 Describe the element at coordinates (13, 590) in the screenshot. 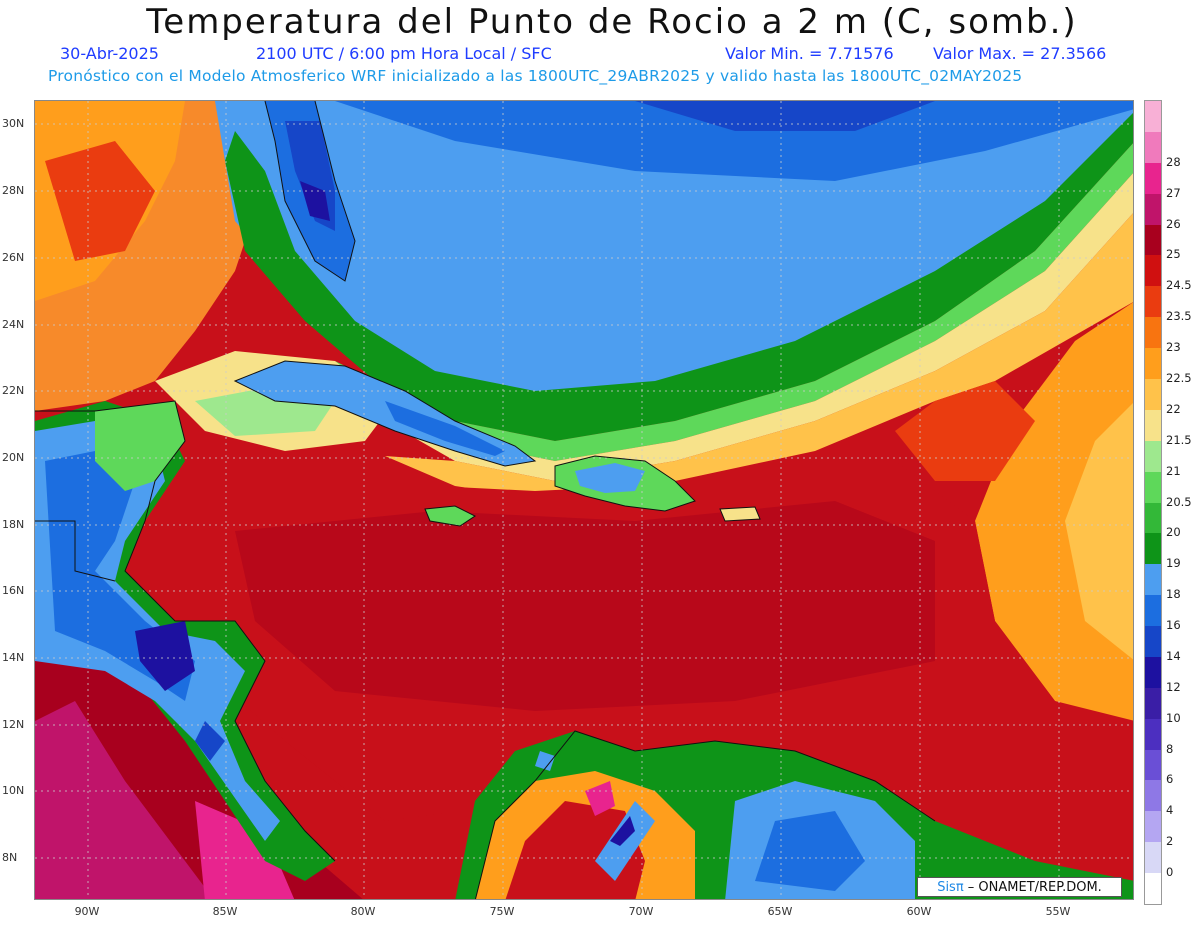

I see `lat-label: 16N` at that location.